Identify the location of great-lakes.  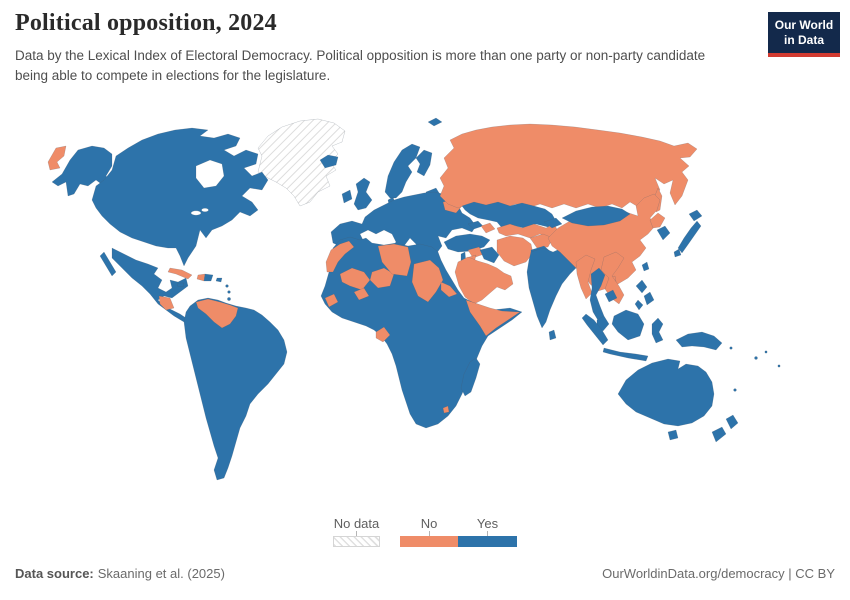
(196, 213).